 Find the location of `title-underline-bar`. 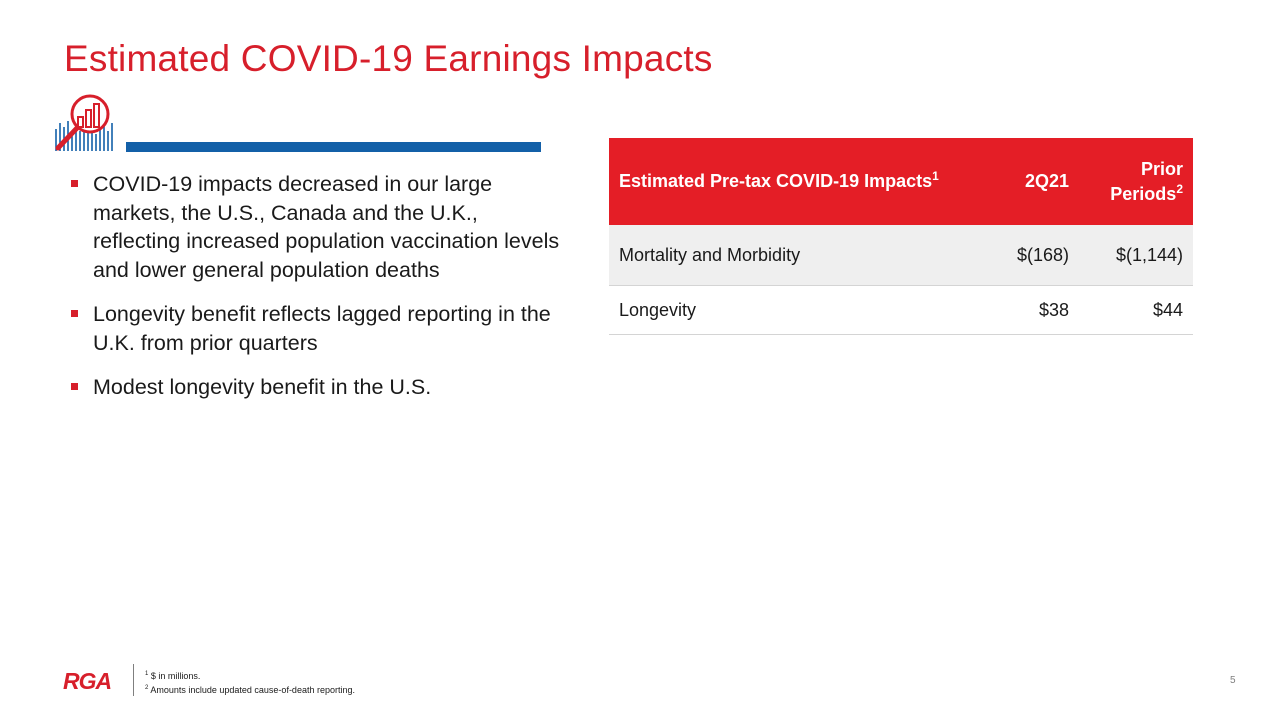

title-underline-bar is located at coordinates (333, 147).